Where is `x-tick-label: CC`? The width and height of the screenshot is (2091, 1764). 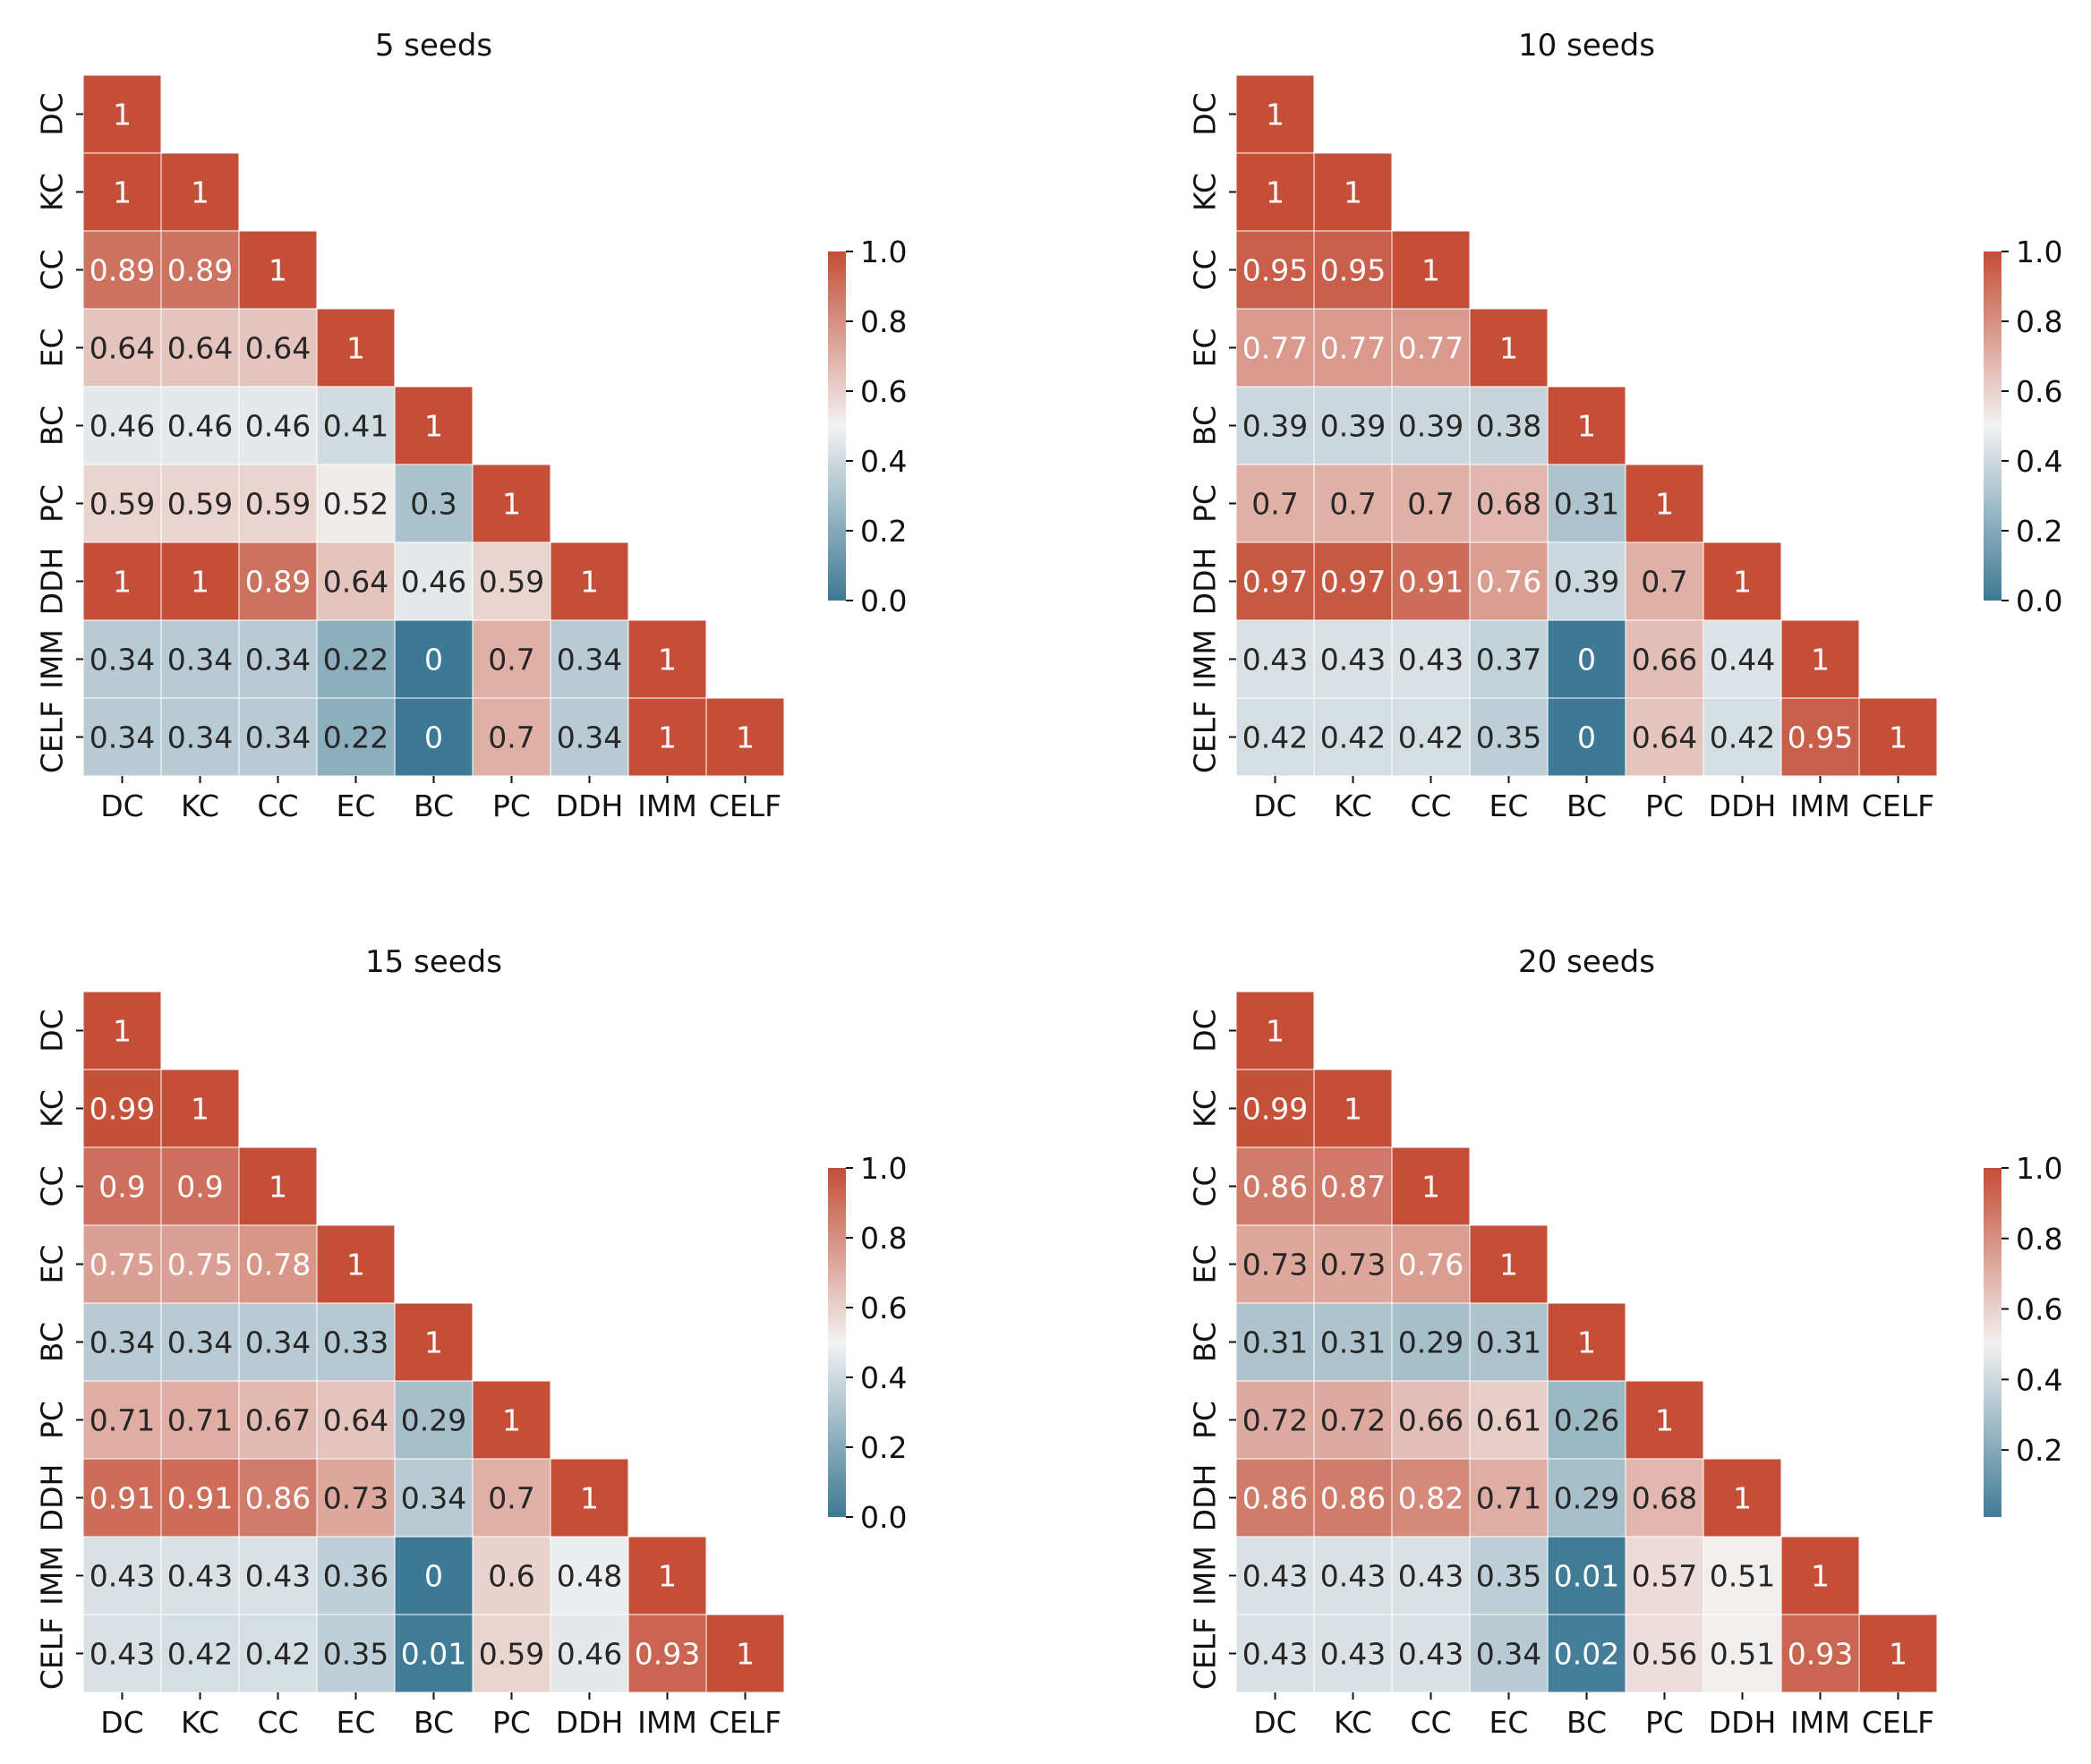 x-tick-label: CC is located at coordinates (277, 805).